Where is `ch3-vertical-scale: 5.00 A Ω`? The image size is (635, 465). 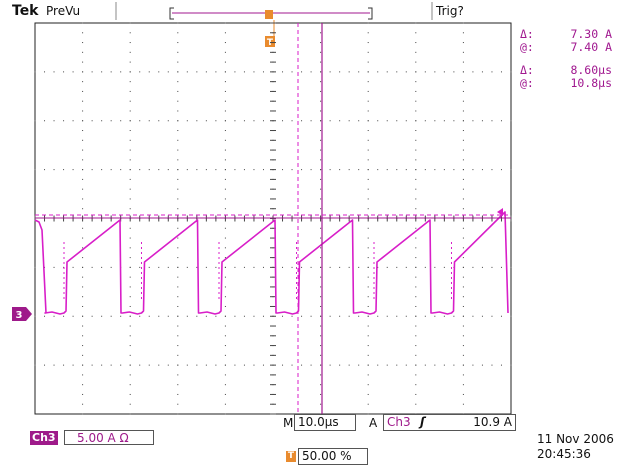
ch3-vertical-scale: 5.00 A Ω is located at coordinates (109, 437).